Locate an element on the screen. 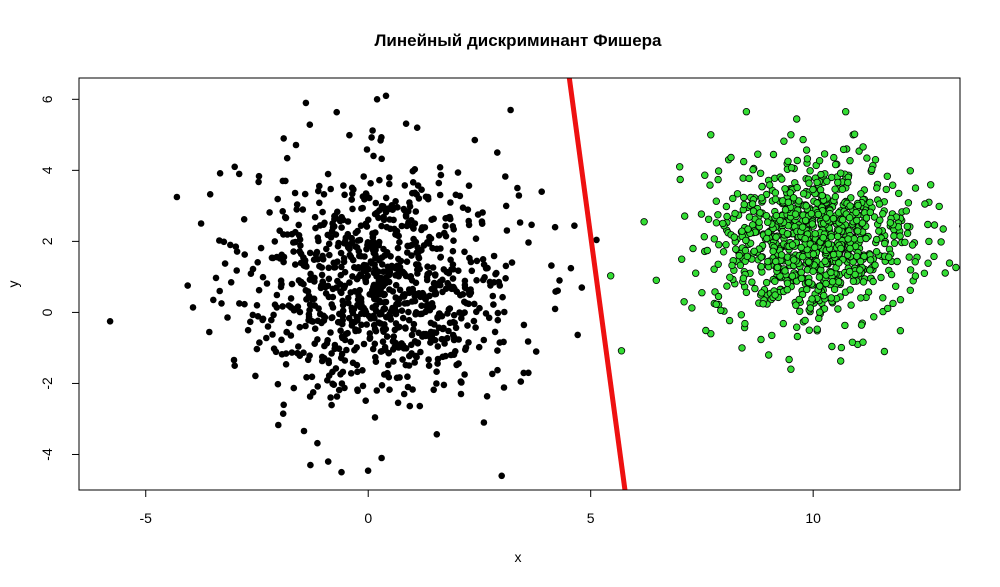 The image size is (1000, 587). x-axis-label: x is located at coordinates (518, 557).